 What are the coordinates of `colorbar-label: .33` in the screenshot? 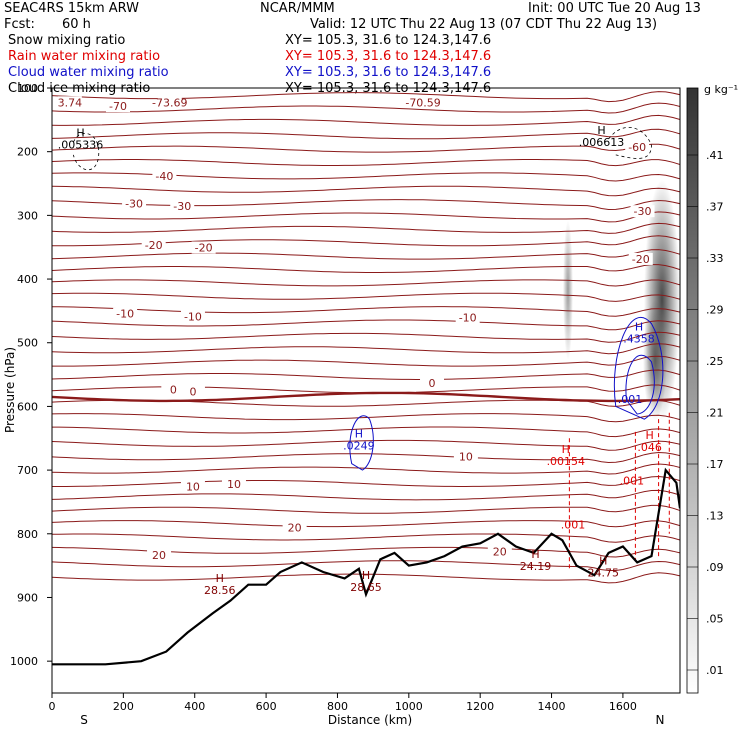 It's located at (715, 258).